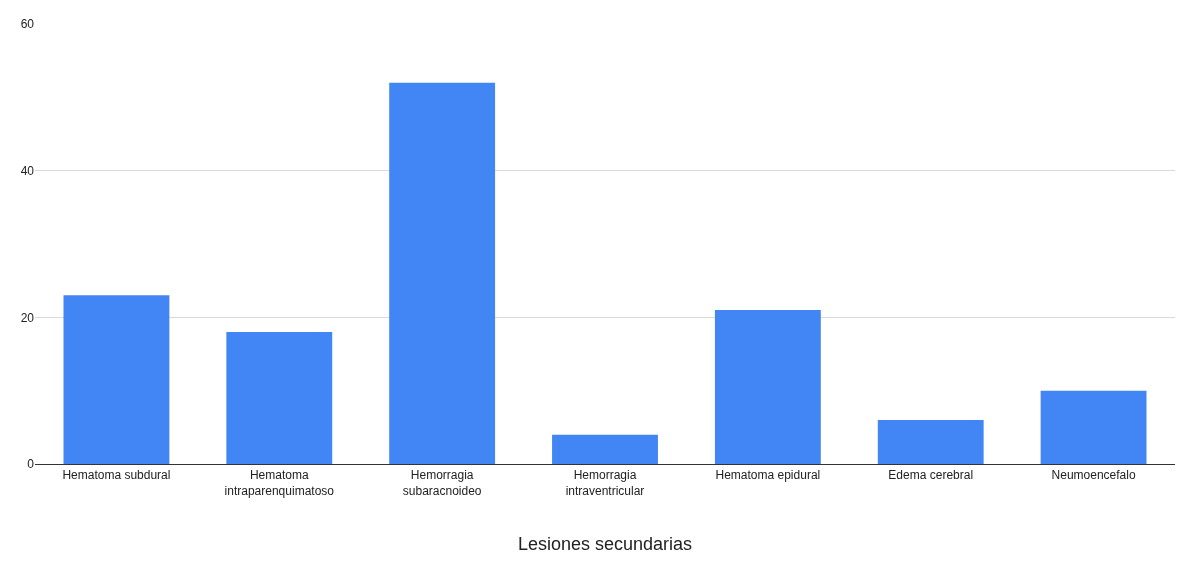 The height and width of the screenshot is (584, 1191). I want to click on y-tick-label: 20, so click(27, 317).